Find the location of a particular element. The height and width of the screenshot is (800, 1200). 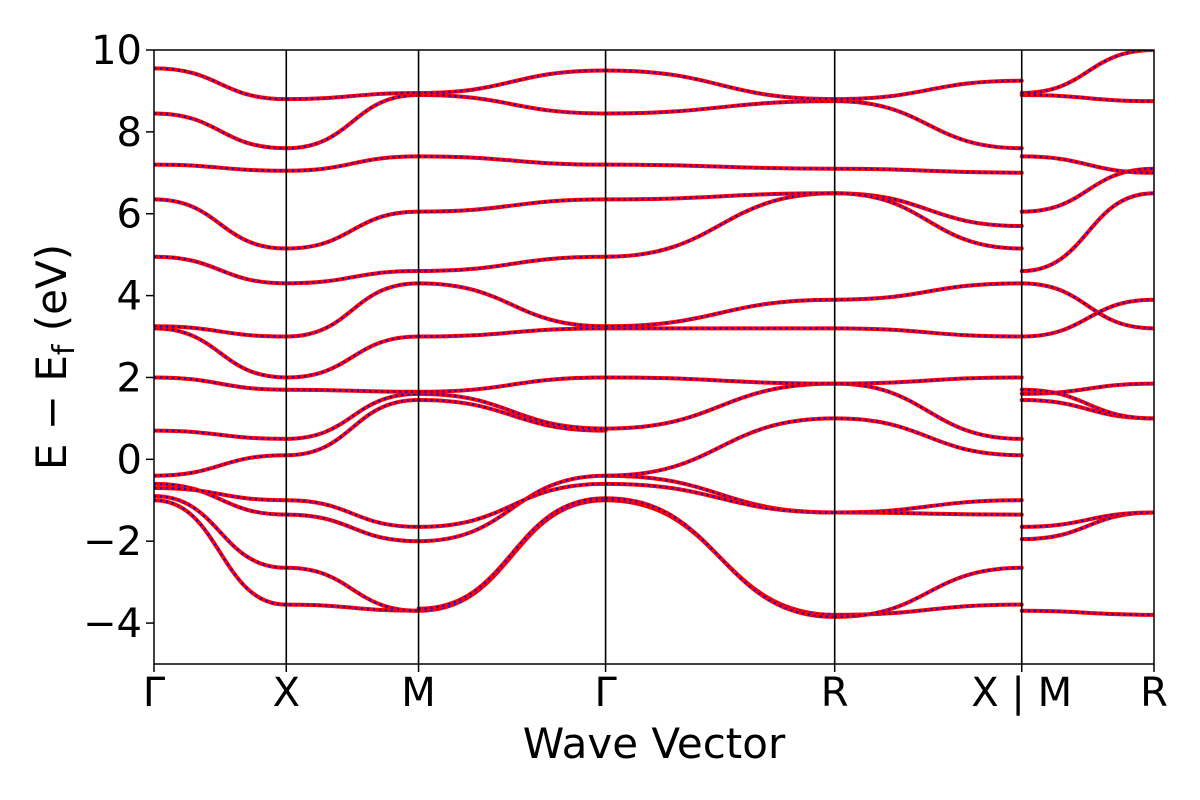

y-tick-label: 4 is located at coordinates (129, 297).